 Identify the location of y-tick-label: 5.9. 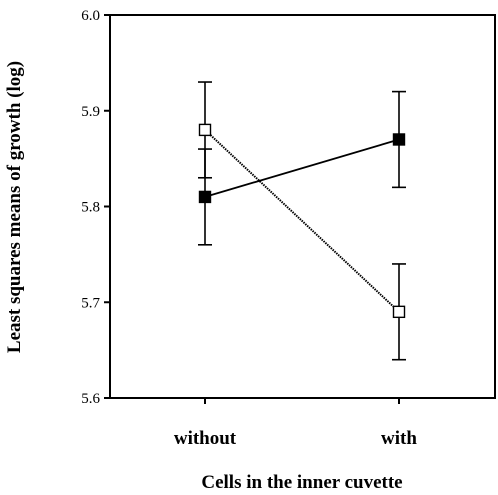
(90, 112).